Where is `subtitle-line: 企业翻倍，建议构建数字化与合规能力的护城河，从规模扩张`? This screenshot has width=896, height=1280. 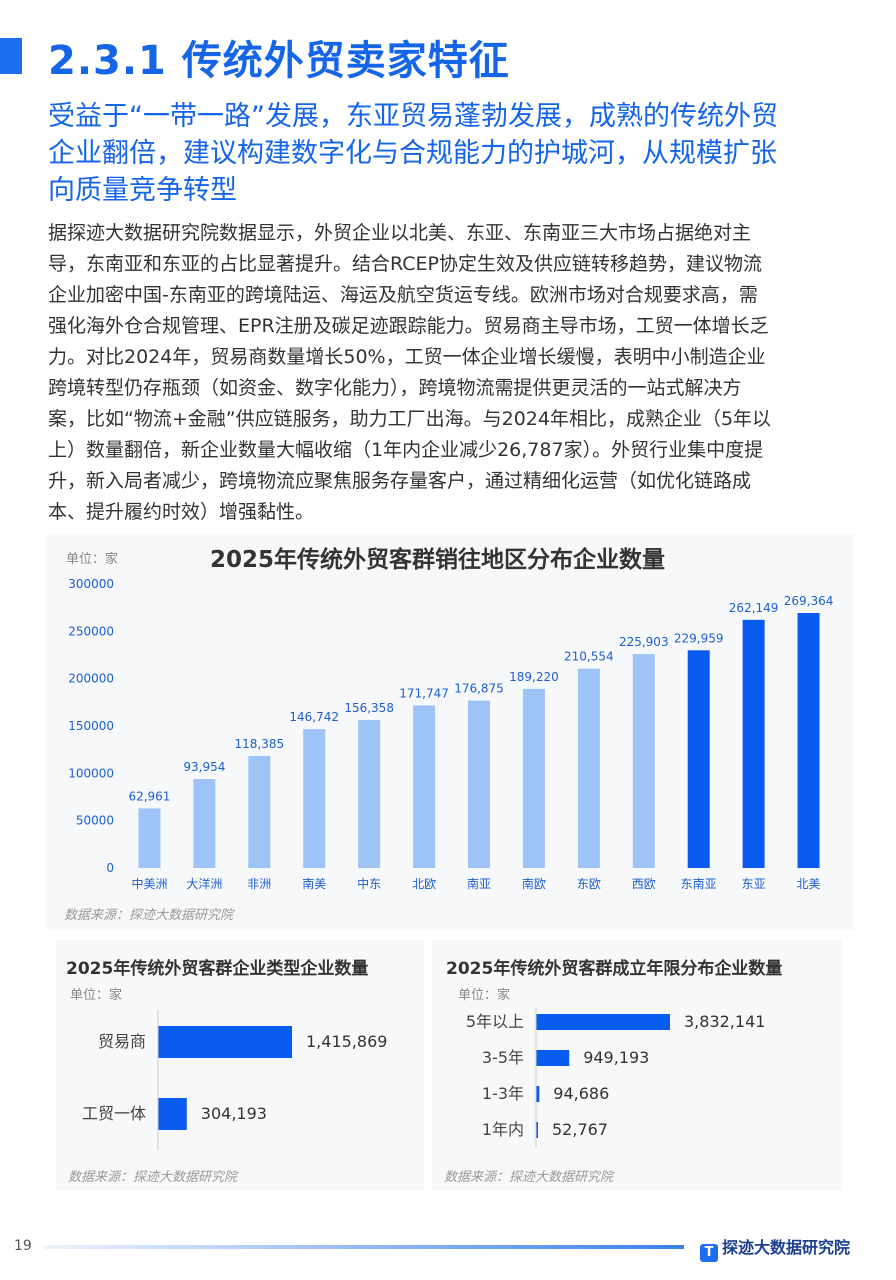 subtitle-line: 企业翻倍，建议构建数字化与合规能力的护城河，从规模扩张 is located at coordinates (412, 153).